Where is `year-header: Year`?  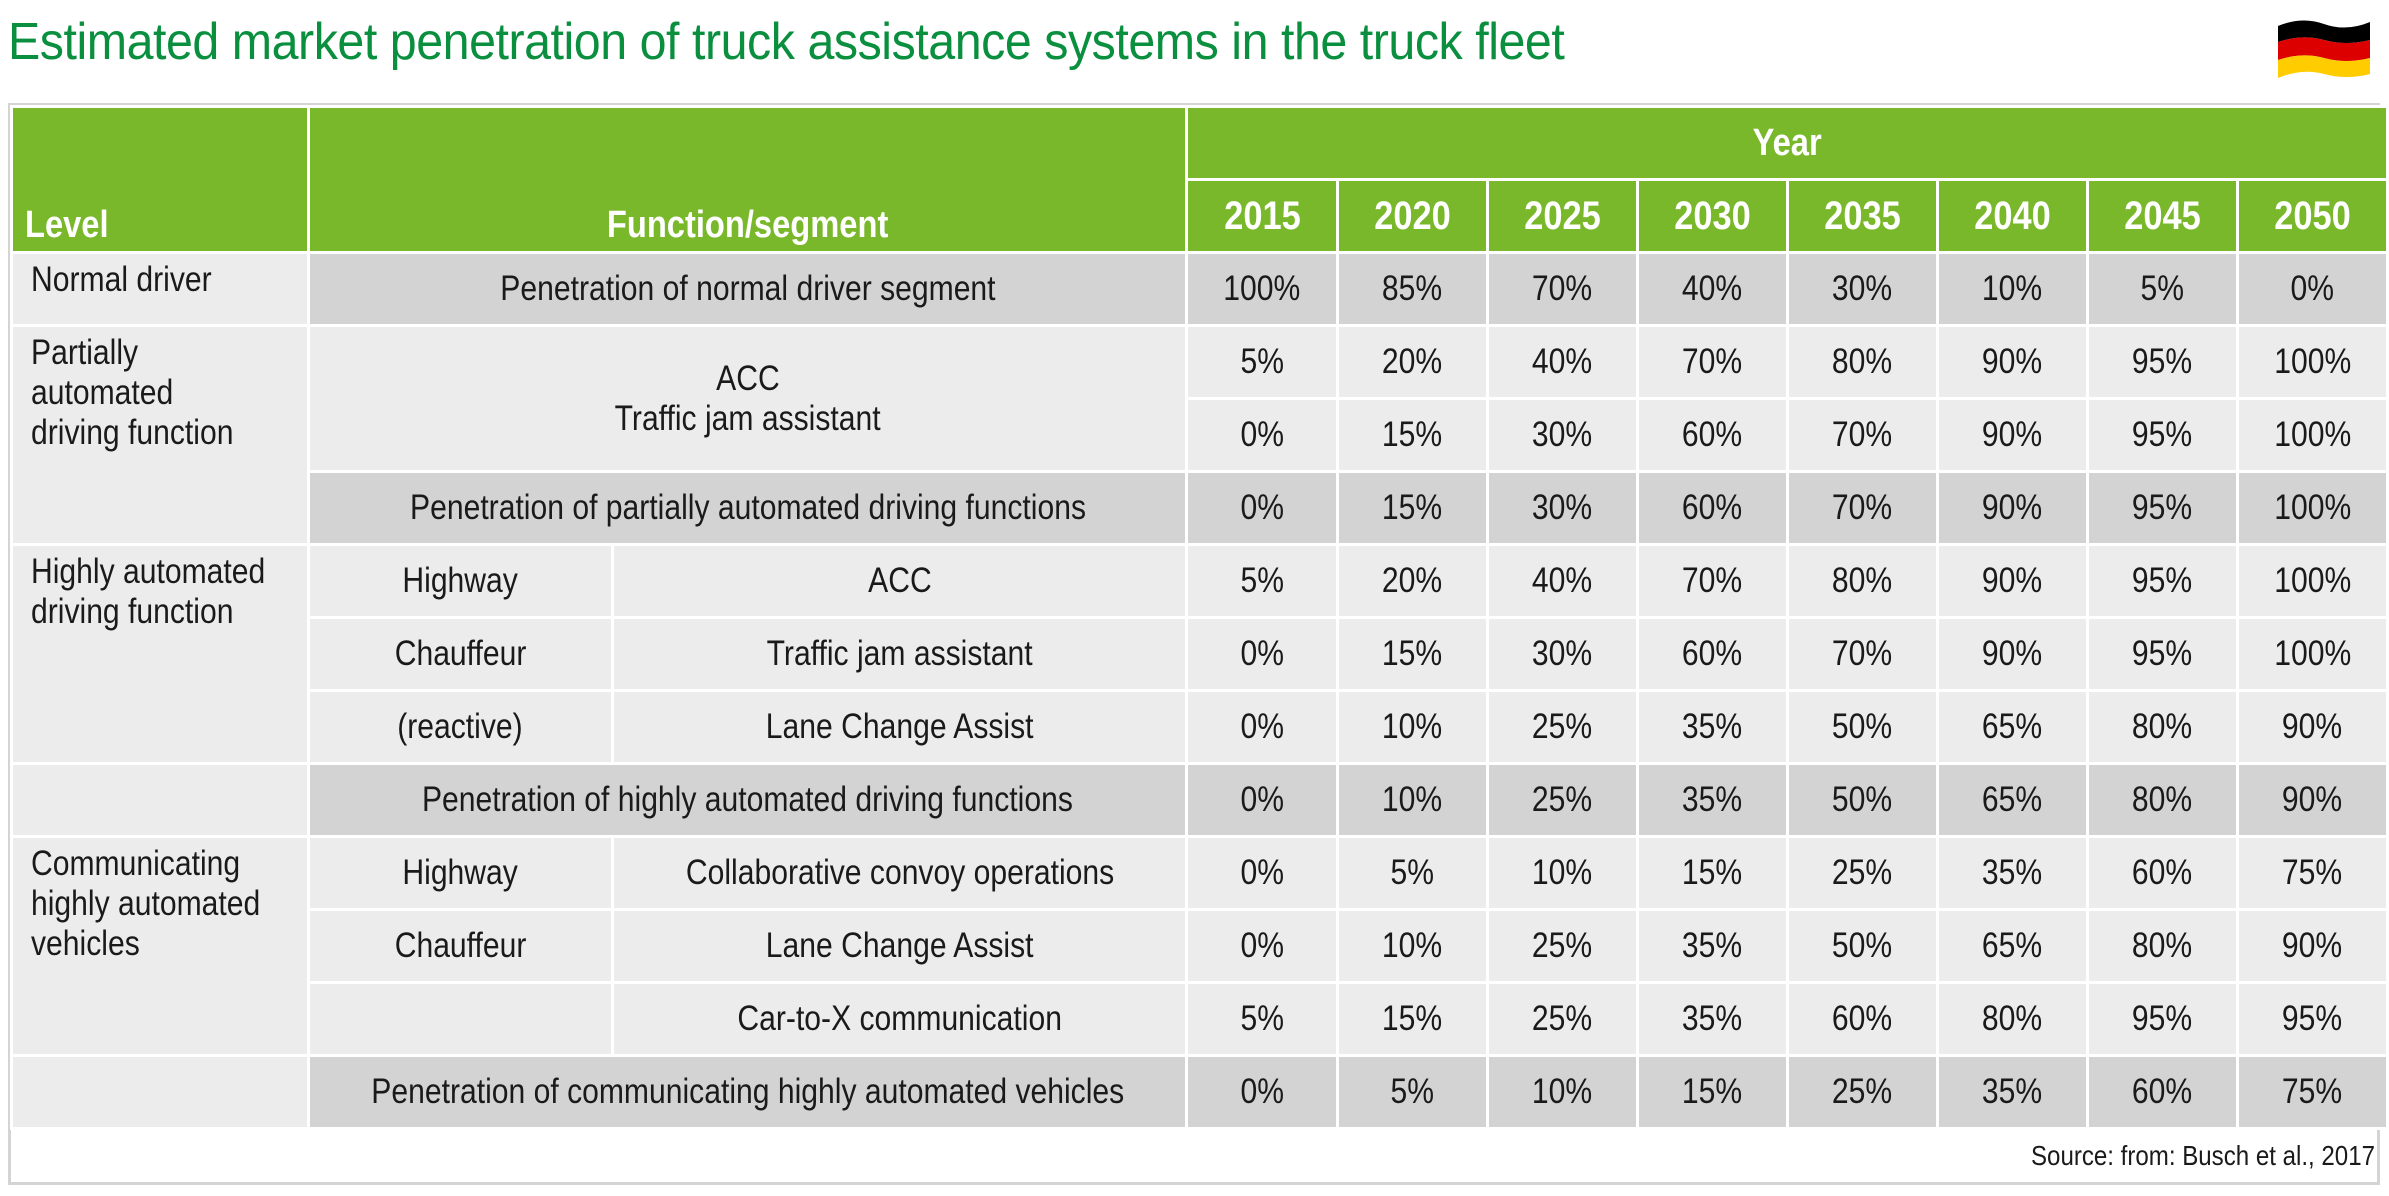
year-header: Year is located at coordinates (1787, 143).